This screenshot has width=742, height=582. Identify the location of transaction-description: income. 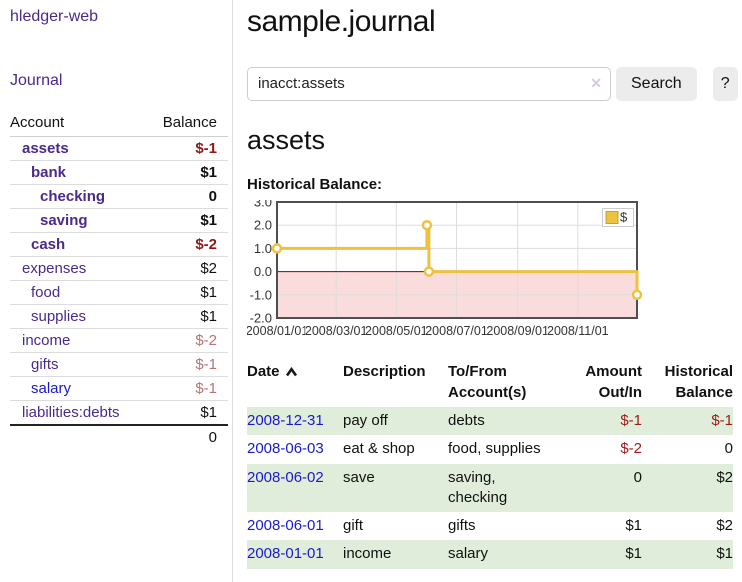
(367, 554).